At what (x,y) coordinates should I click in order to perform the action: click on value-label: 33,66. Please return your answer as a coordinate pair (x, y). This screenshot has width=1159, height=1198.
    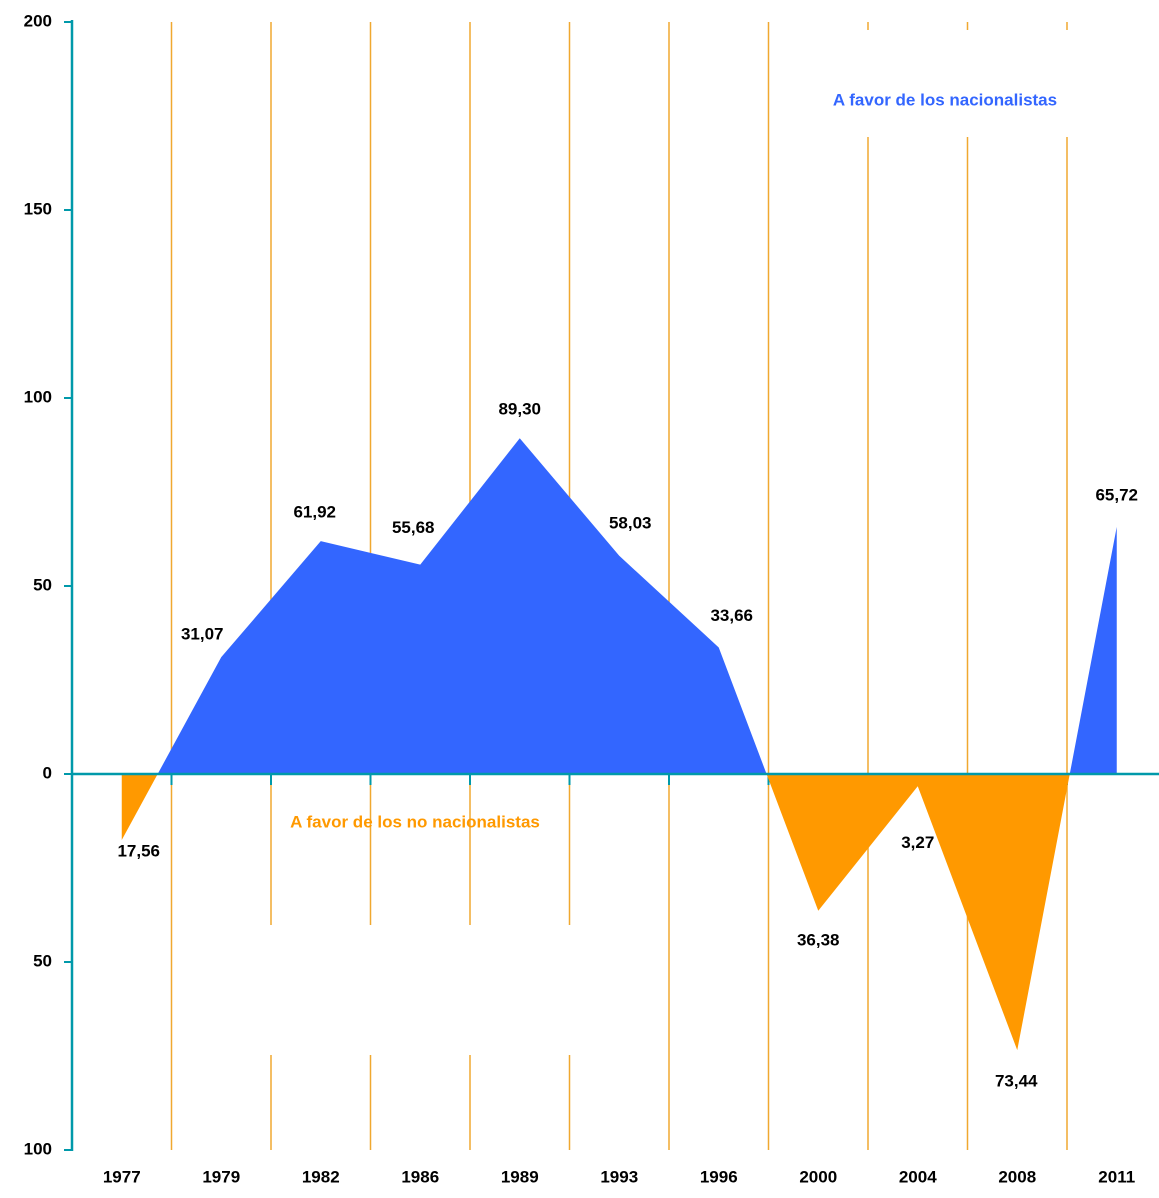
    Looking at the image, I should click on (731, 615).